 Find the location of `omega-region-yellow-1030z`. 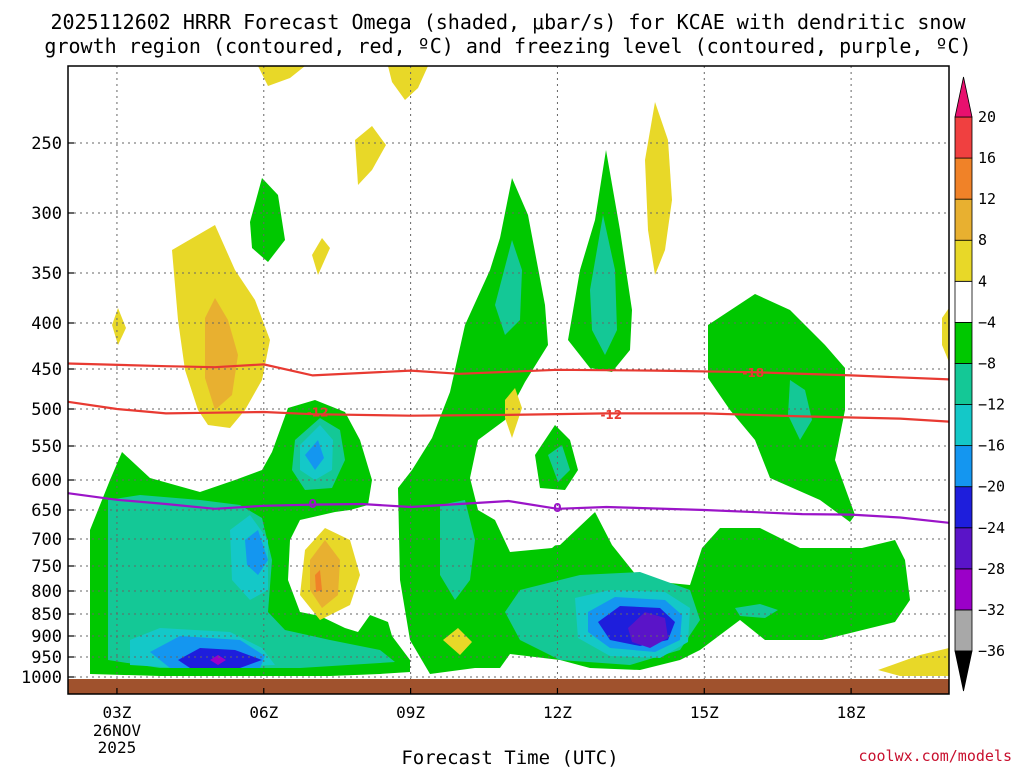

omega-region-yellow-1030z is located at coordinates (513, 413).